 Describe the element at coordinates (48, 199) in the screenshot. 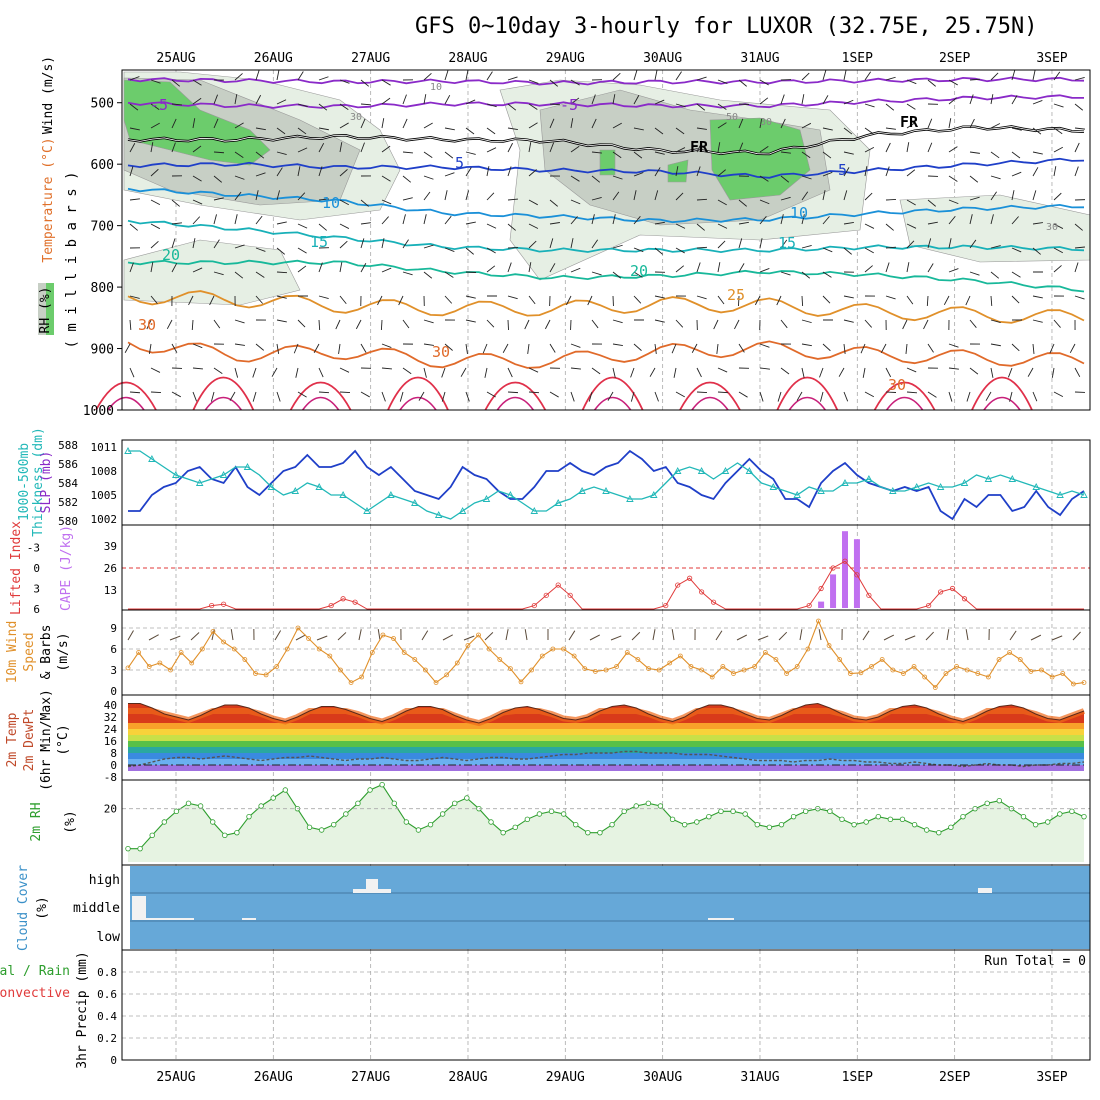

I see `temperature-axis-label: Temperature (°C)` at that location.